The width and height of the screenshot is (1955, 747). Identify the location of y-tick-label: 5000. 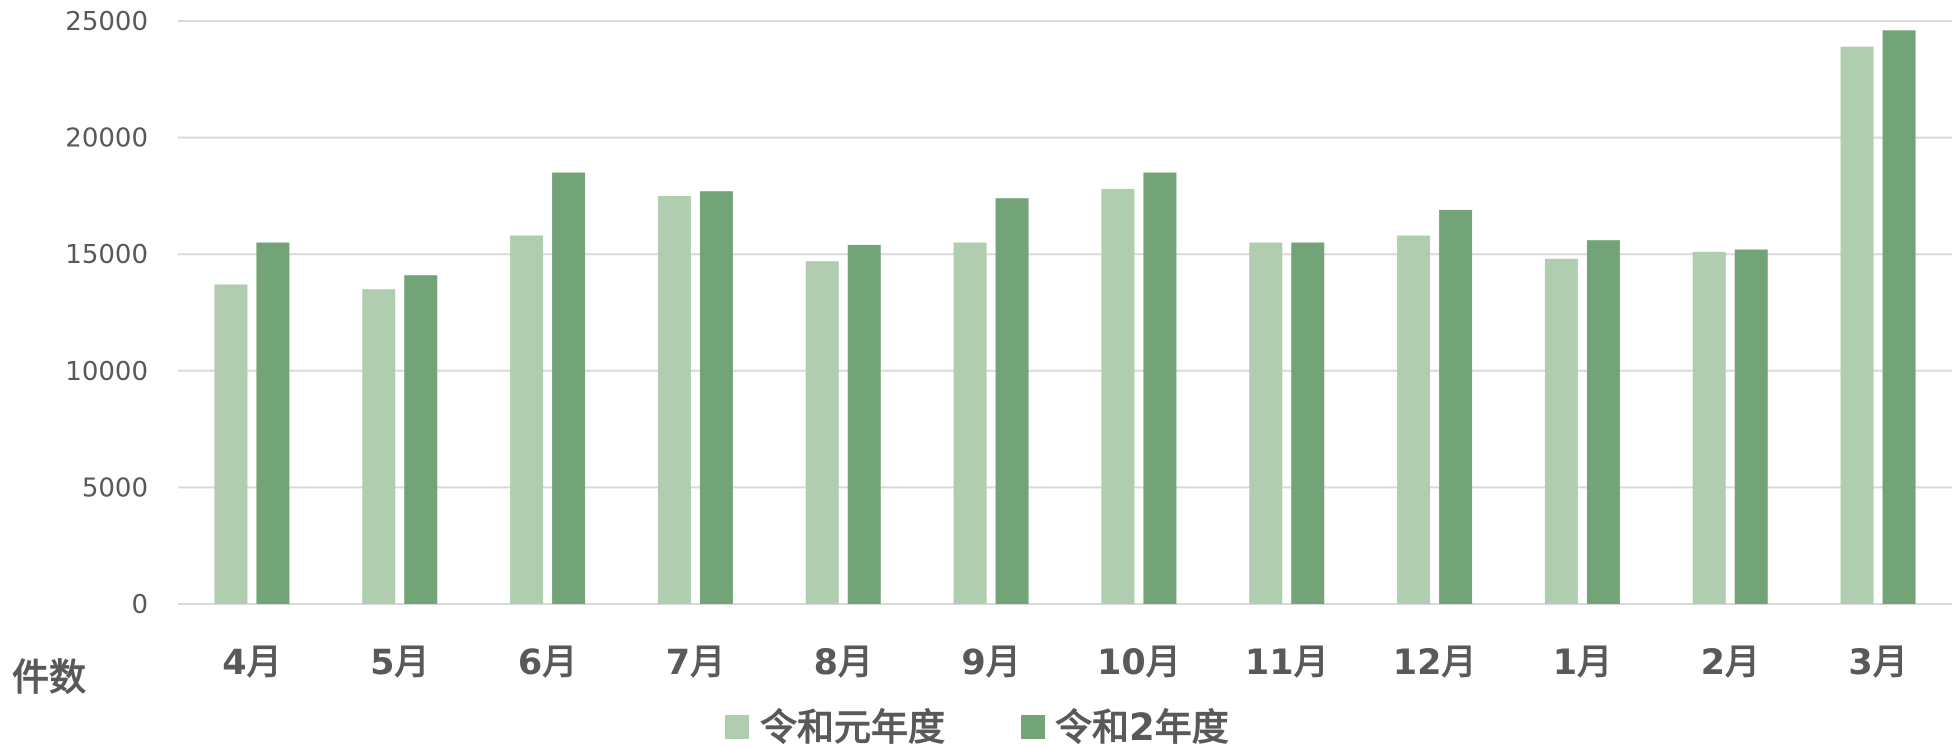
(115, 488).